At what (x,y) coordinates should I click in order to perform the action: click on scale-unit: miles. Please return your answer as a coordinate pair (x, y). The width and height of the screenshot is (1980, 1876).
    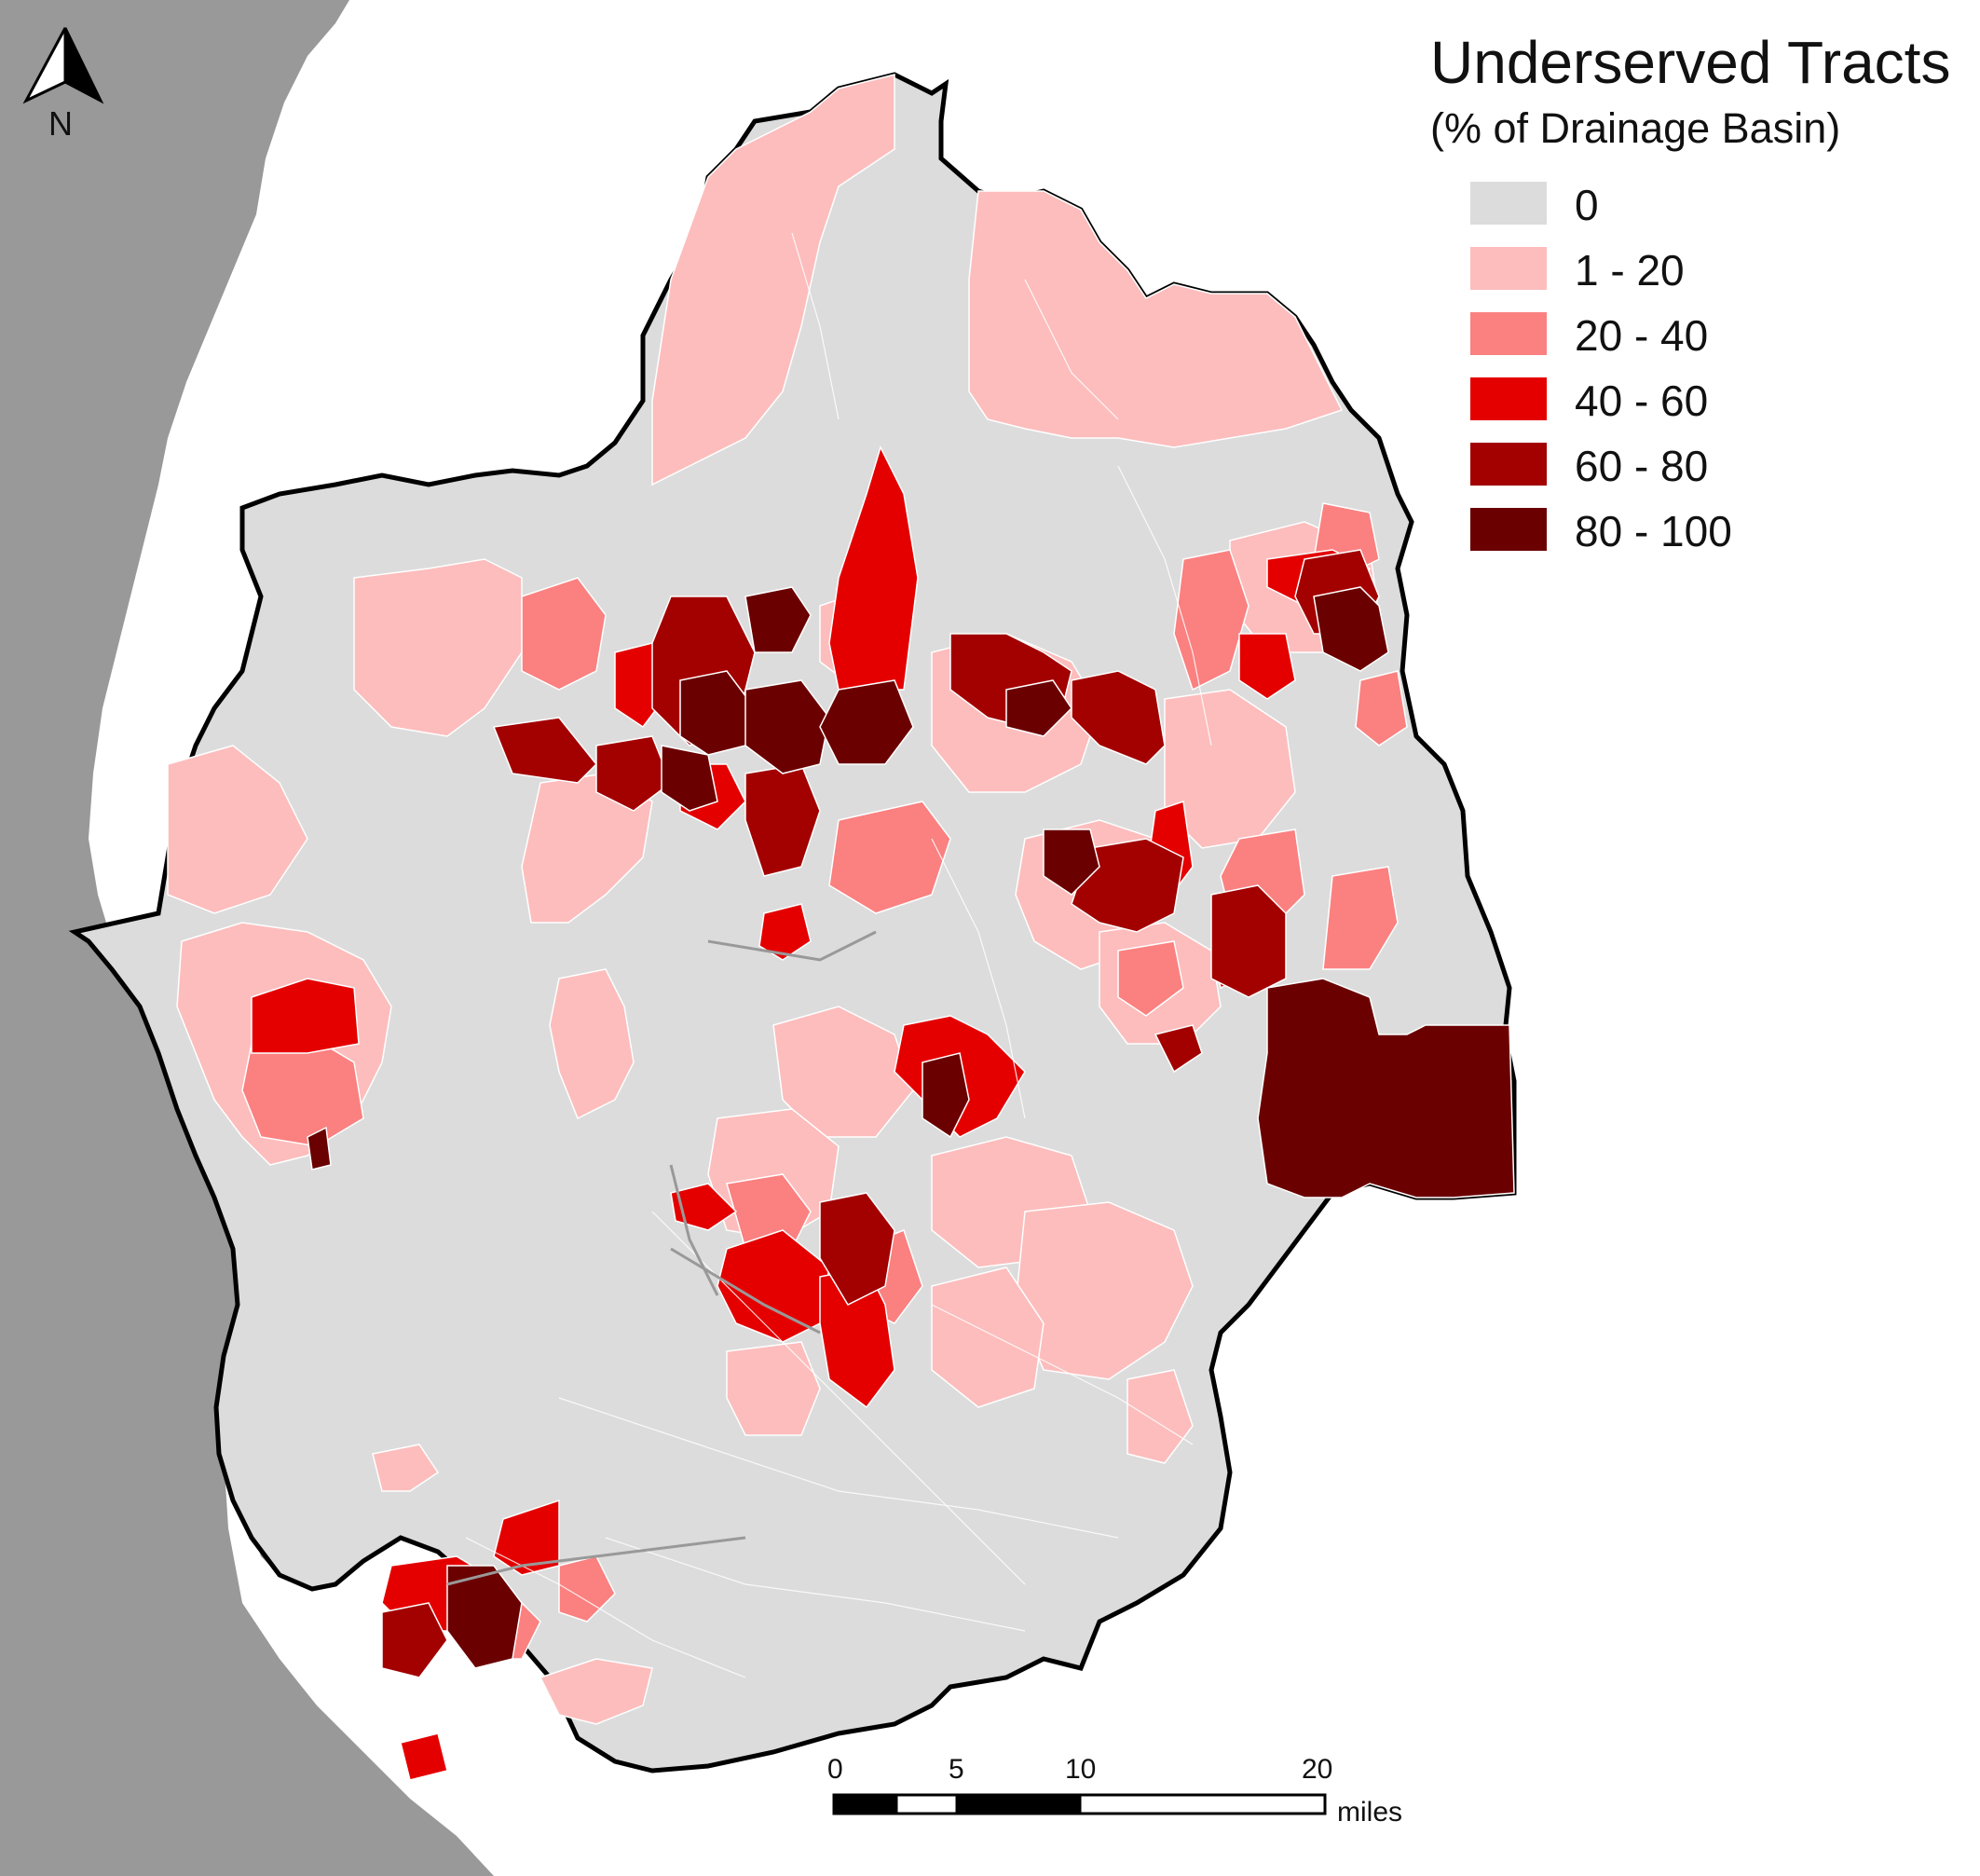
    Looking at the image, I should click on (1370, 1813).